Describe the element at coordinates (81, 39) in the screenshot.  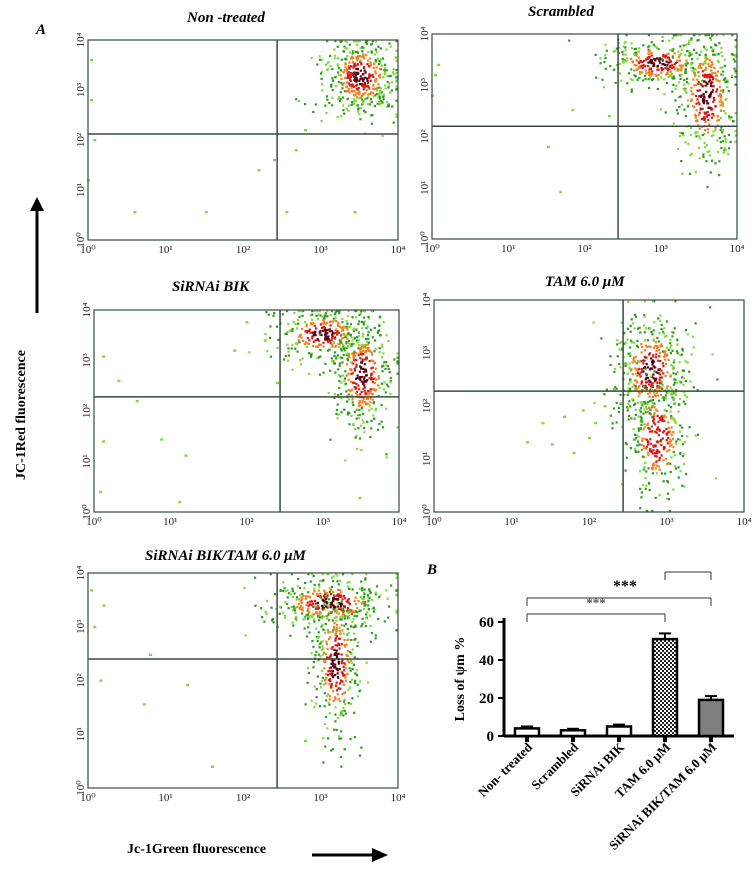
I see `y-tick-label: 10⁴` at that location.